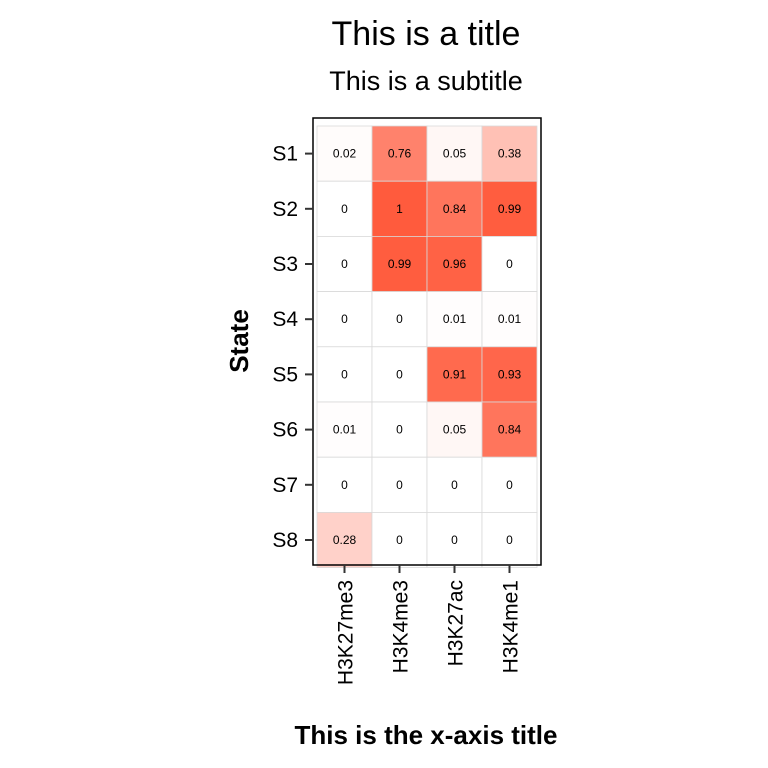  I want to click on y-tick-label: S8, so click(285, 540).